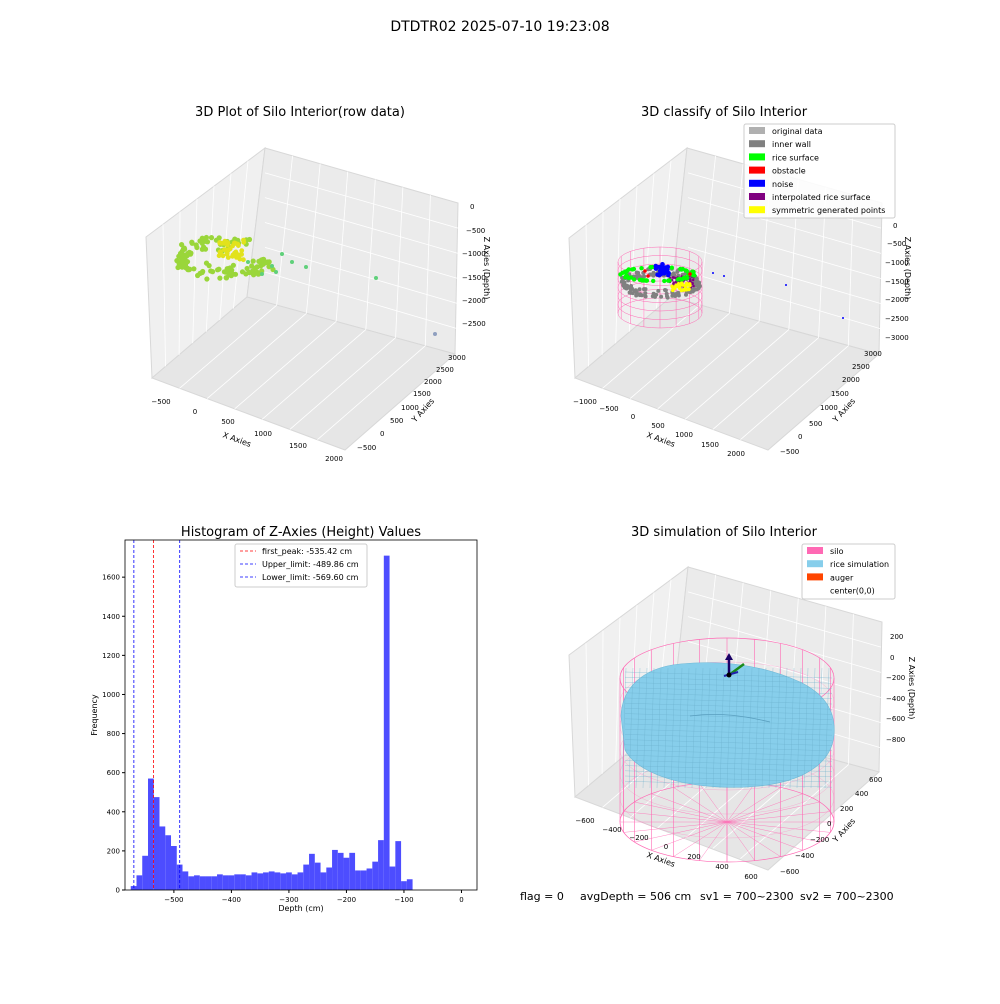  Describe the element at coordinates (846, 809) in the screenshot. I see `simulation-y-tick: 200` at that location.